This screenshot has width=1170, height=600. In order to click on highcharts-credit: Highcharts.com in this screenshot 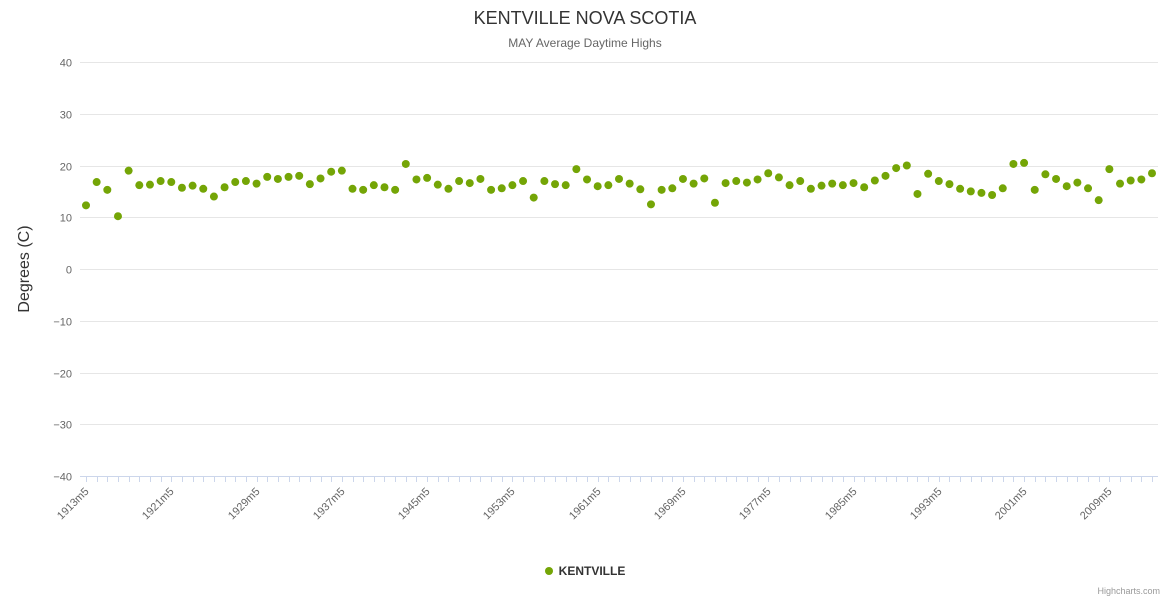, I will do `click(1128, 591)`.